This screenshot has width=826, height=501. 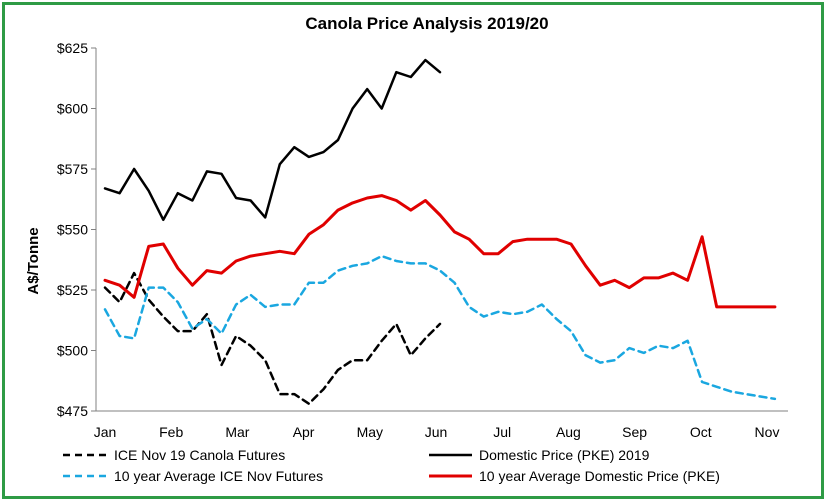 I want to click on x-tick-label: Oct, so click(x=701, y=432).